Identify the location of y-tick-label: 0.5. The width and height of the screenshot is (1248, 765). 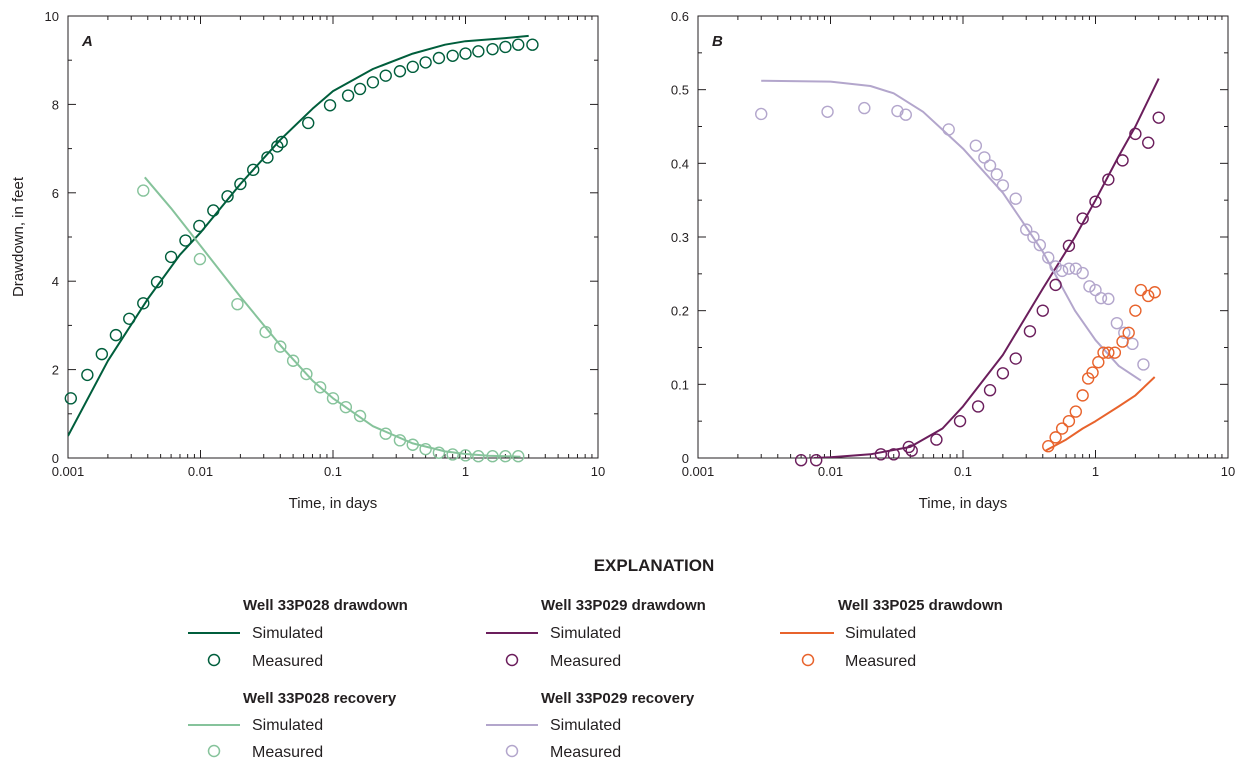
(680, 90).